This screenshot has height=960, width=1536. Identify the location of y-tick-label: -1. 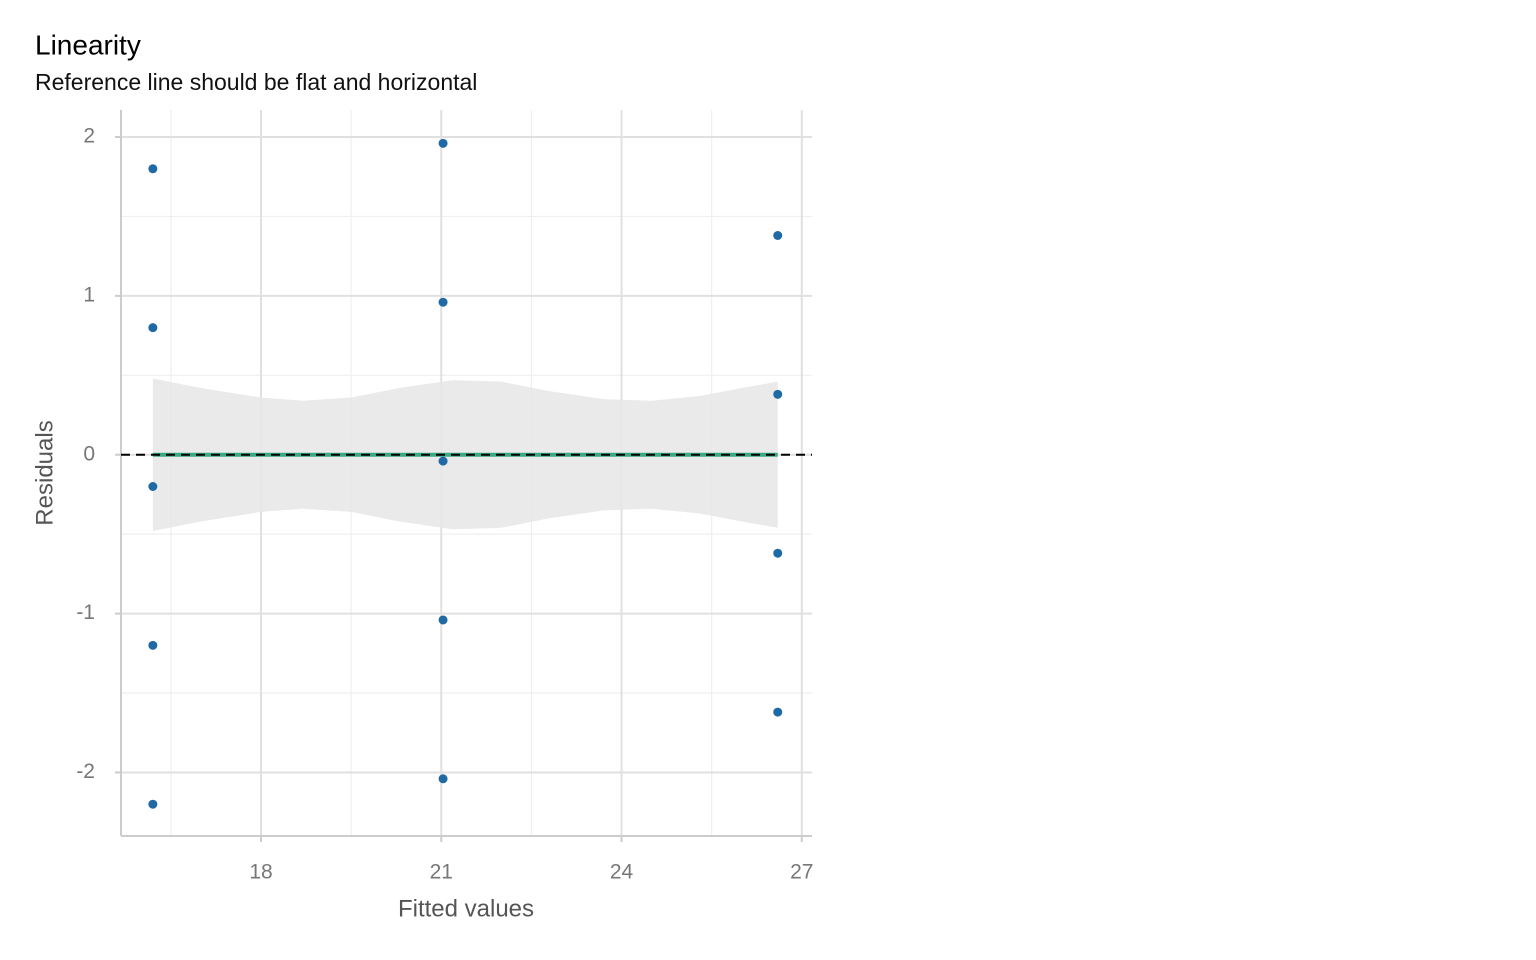
(85, 612).